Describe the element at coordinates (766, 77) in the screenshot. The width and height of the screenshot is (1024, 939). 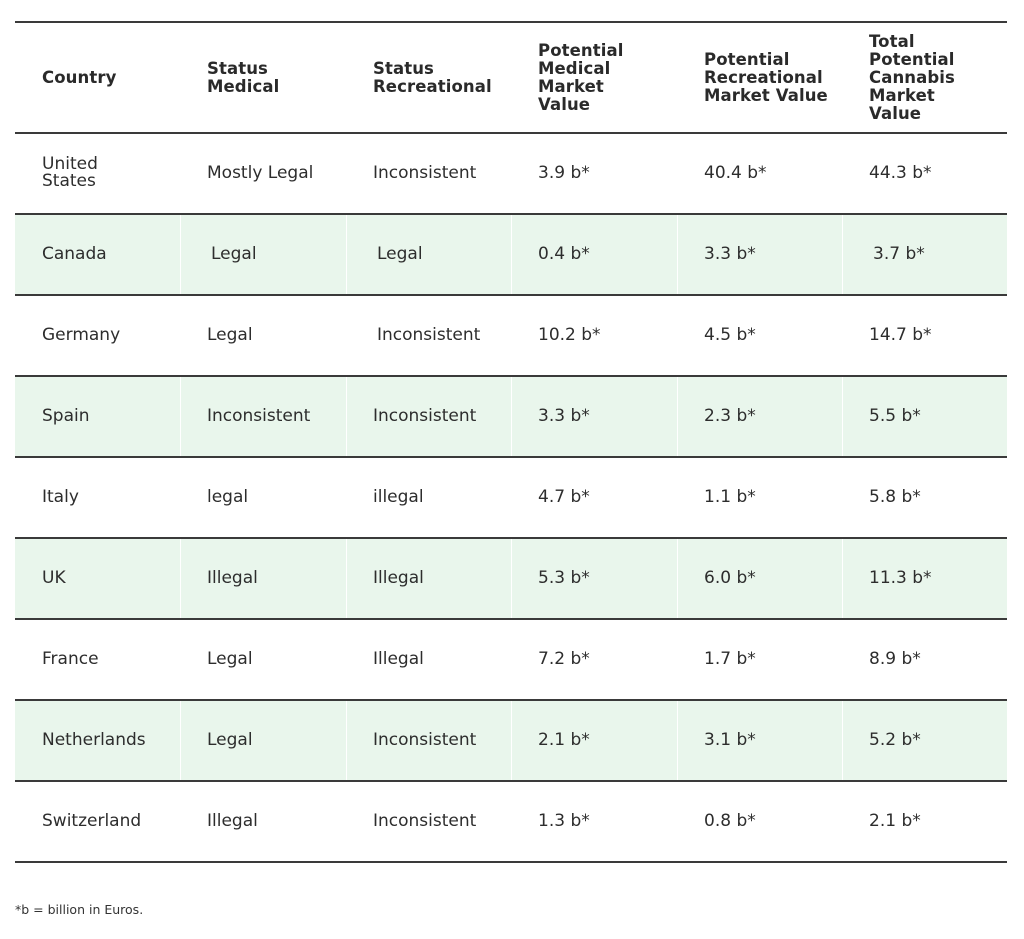
I see `header-potential-recreational-value: Potential Recreational Market Value` at that location.